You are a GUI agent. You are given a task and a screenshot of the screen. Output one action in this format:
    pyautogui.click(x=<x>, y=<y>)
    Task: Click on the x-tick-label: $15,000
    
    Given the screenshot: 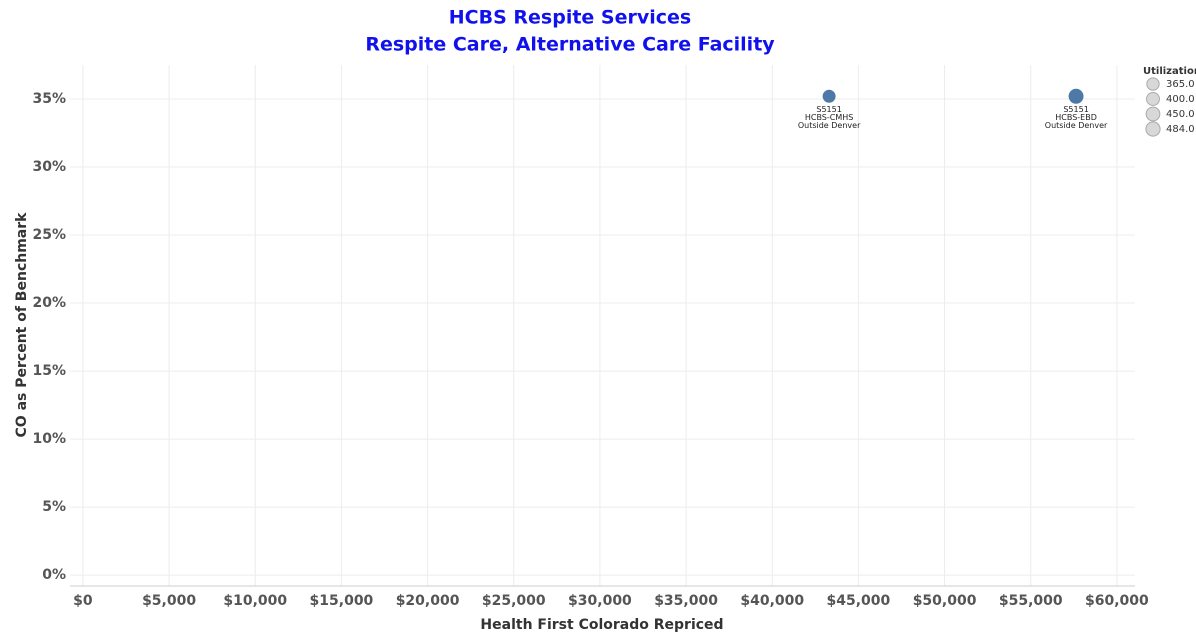 What is the action you would take?
    pyautogui.click(x=342, y=601)
    